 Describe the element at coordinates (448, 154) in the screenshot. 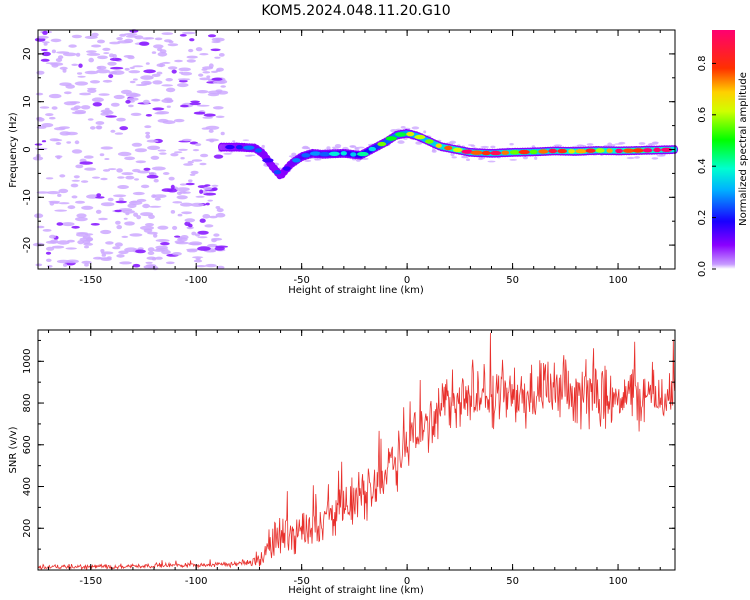

I see `spectrogram-signal-ridge` at that location.